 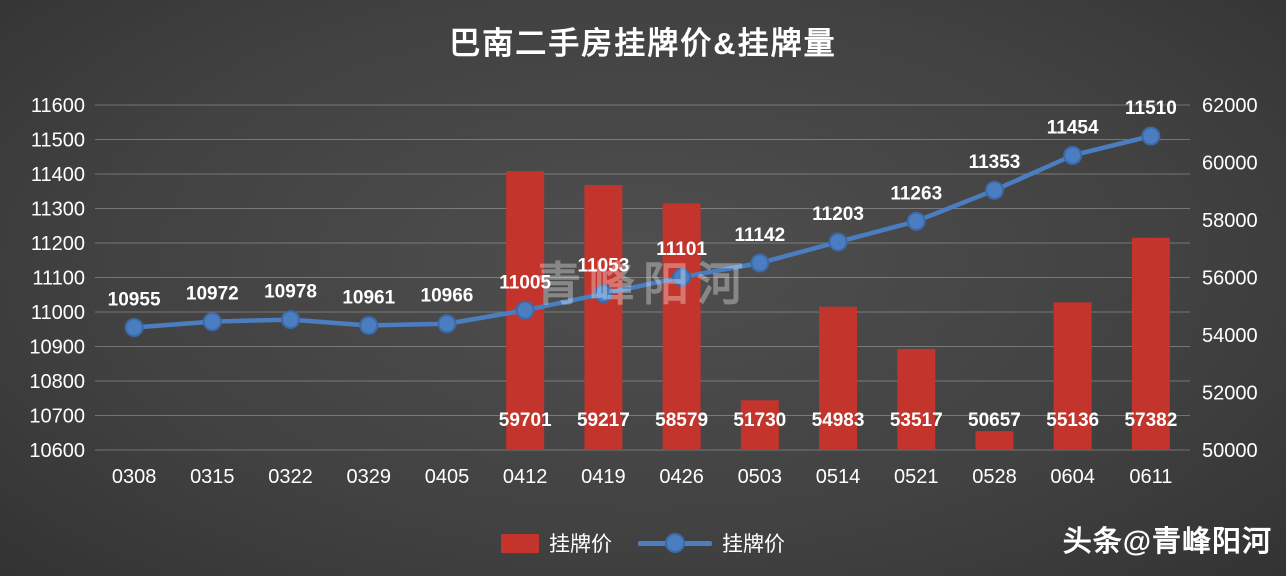 I want to click on point-label: 11053, so click(x=603, y=266).